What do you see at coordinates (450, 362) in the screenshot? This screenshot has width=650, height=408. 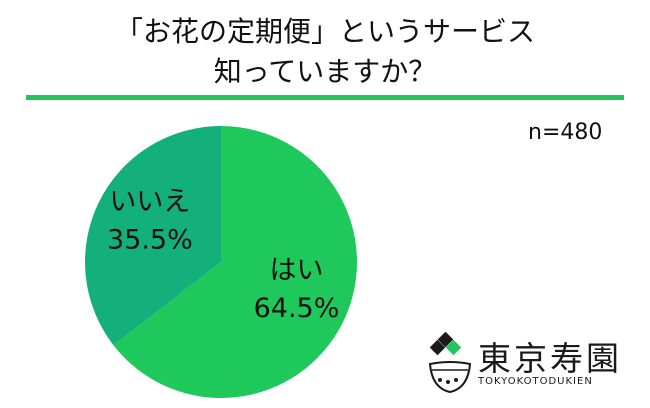 I see `flower-bowl-icon` at bounding box center [450, 362].